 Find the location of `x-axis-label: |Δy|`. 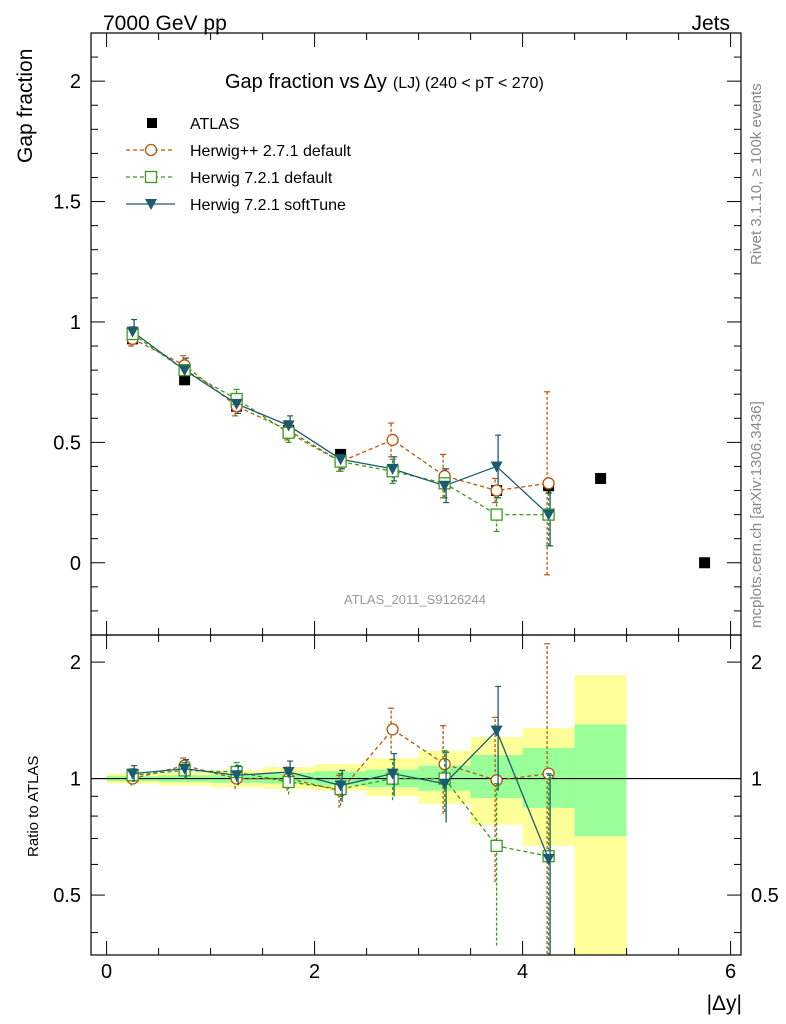

x-axis-label: |Δy| is located at coordinates (724, 1003).